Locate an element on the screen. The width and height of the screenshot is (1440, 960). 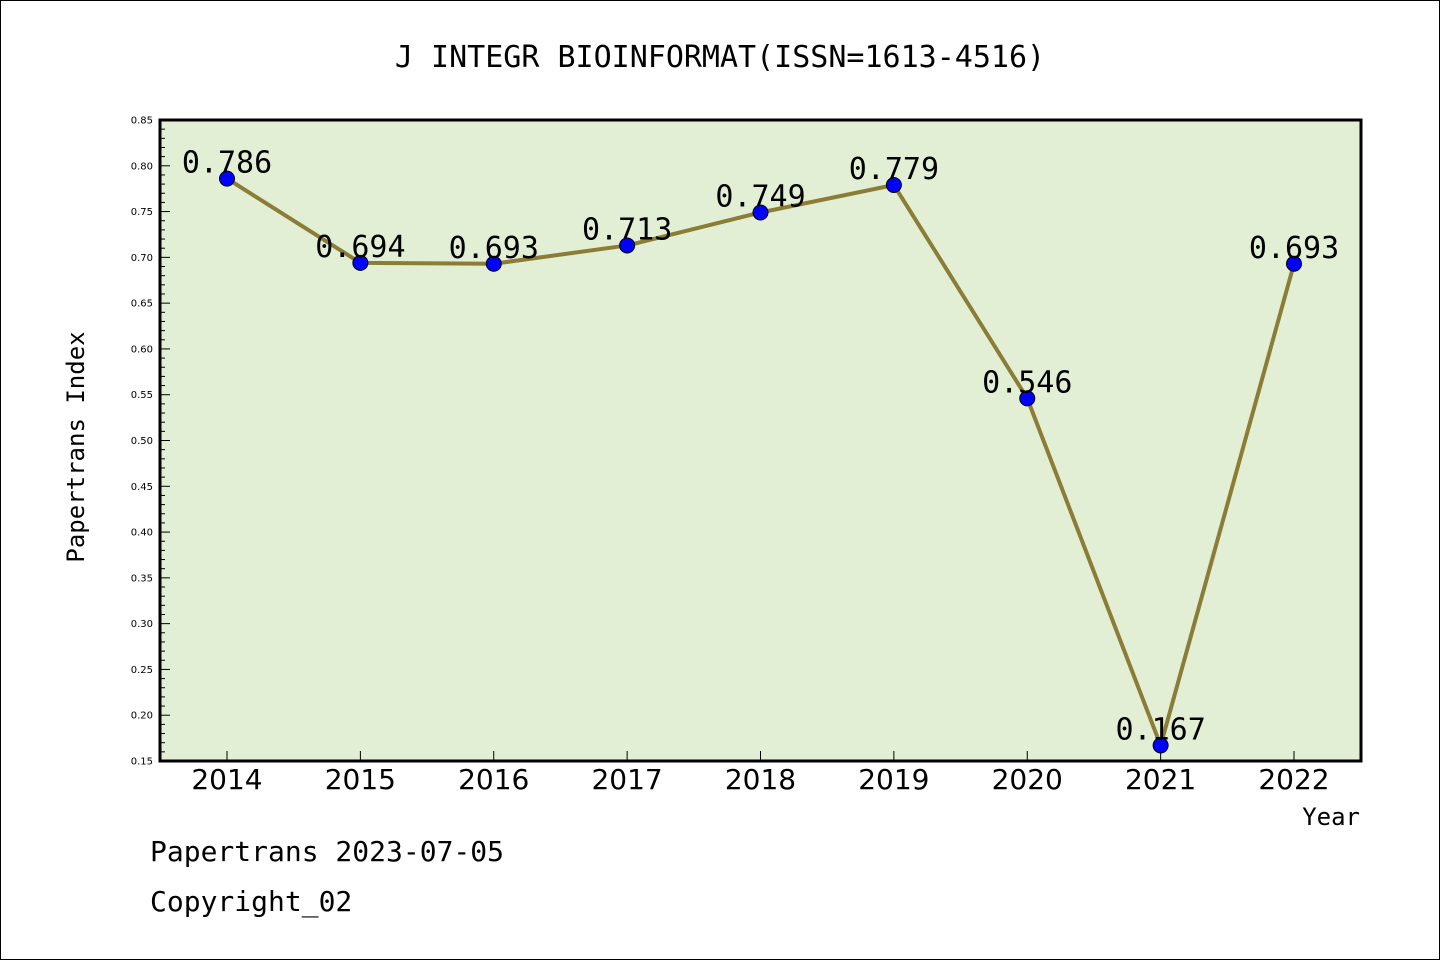
x-axis: 2014 2015 2016 2017 2018 2019 2020 2021 2022 is located at coordinates (760, 773).